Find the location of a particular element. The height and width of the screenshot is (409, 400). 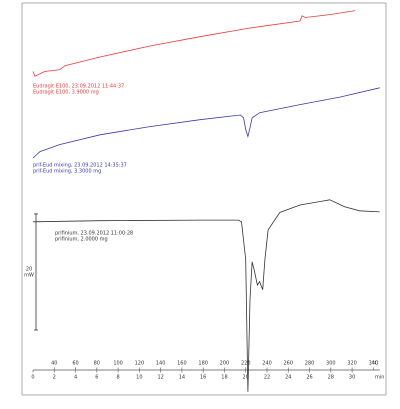

x2-tick-label: 180 is located at coordinates (203, 364).